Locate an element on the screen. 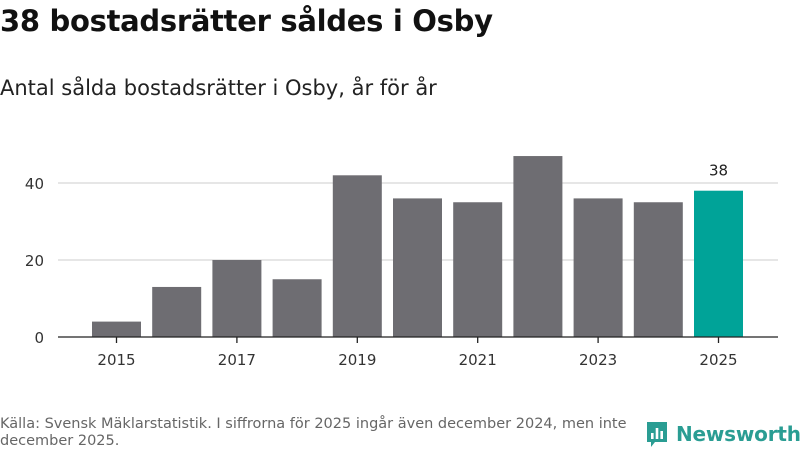  bar-2017 is located at coordinates (237, 298).